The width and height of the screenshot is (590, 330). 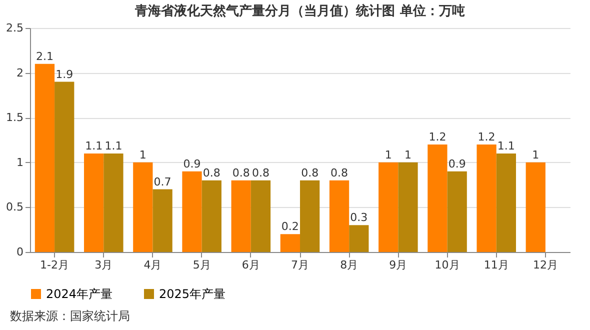 I want to click on data-label: 0.3, so click(x=359, y=217).